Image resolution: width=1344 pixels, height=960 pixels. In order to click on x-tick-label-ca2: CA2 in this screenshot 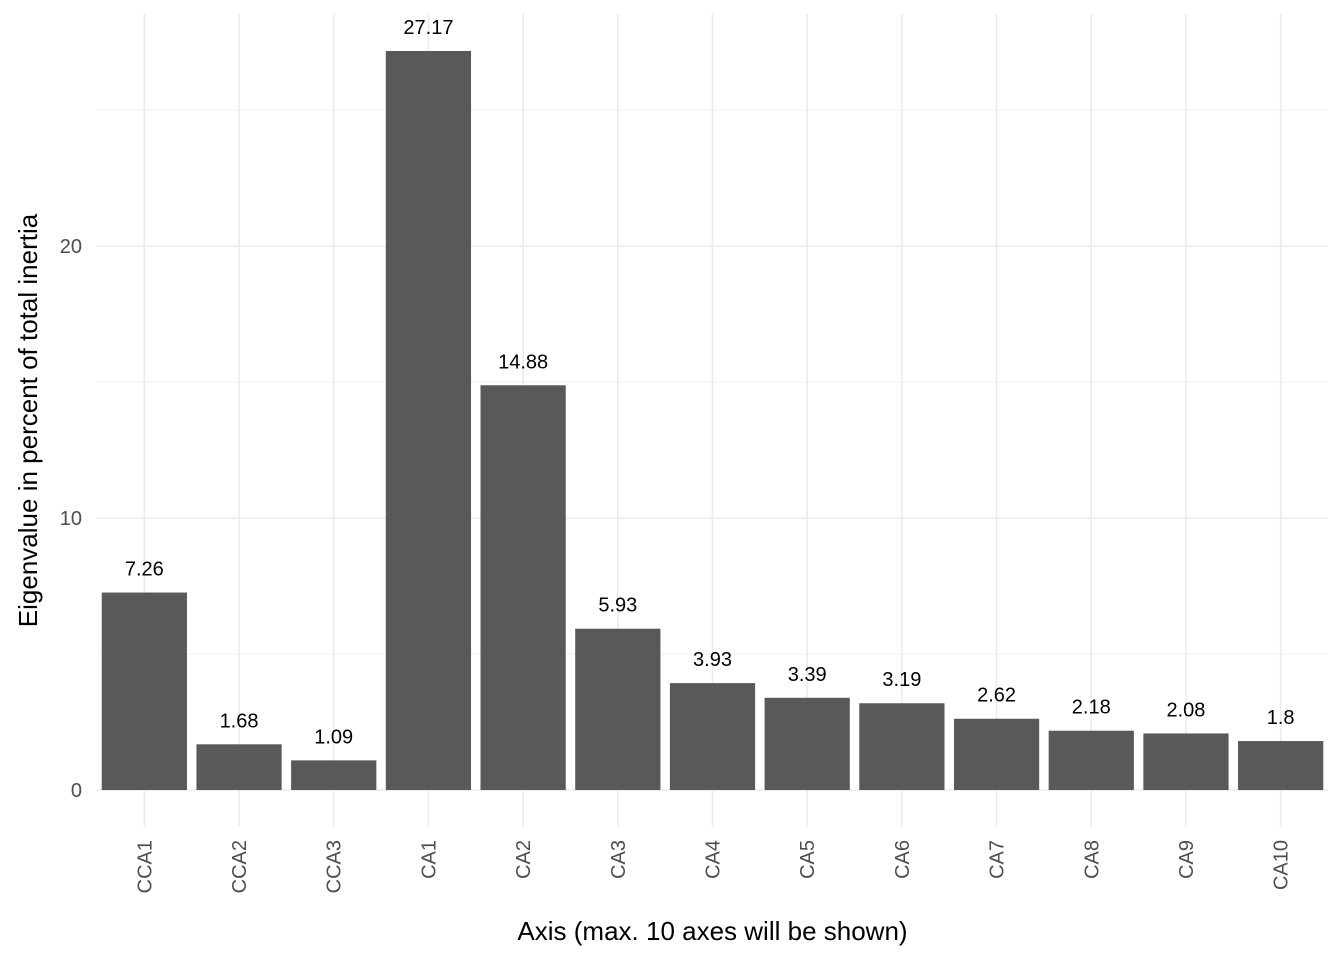, I will do `click(524, 859)`.